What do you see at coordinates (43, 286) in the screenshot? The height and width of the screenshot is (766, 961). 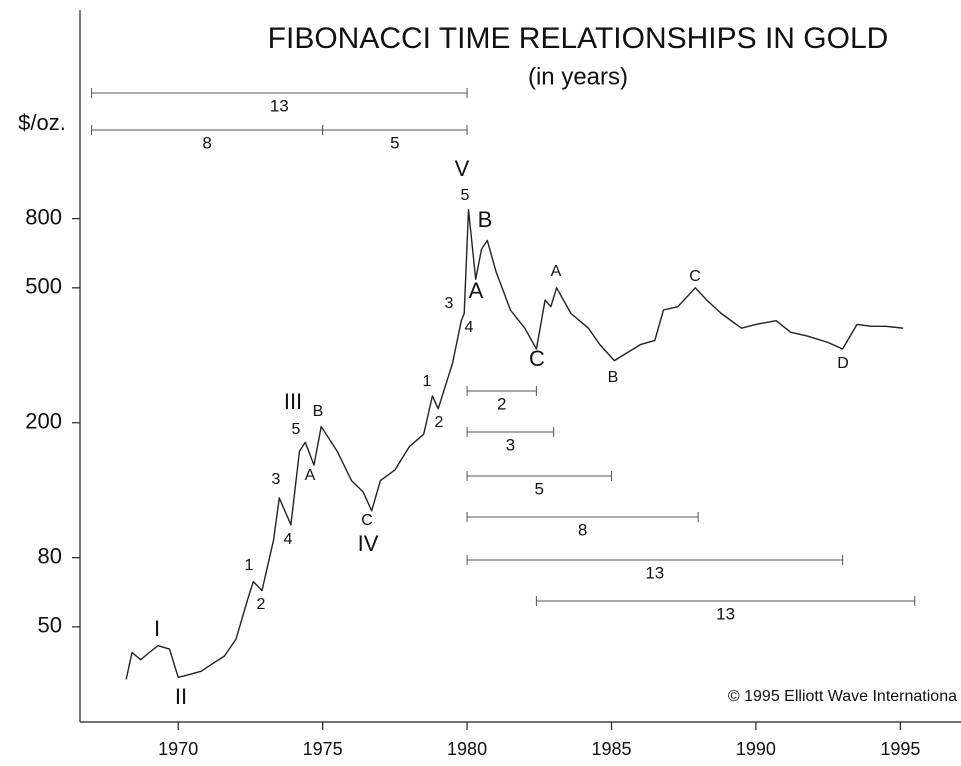 I see `y-tick-label: 500` at bounding box center [43, 286].